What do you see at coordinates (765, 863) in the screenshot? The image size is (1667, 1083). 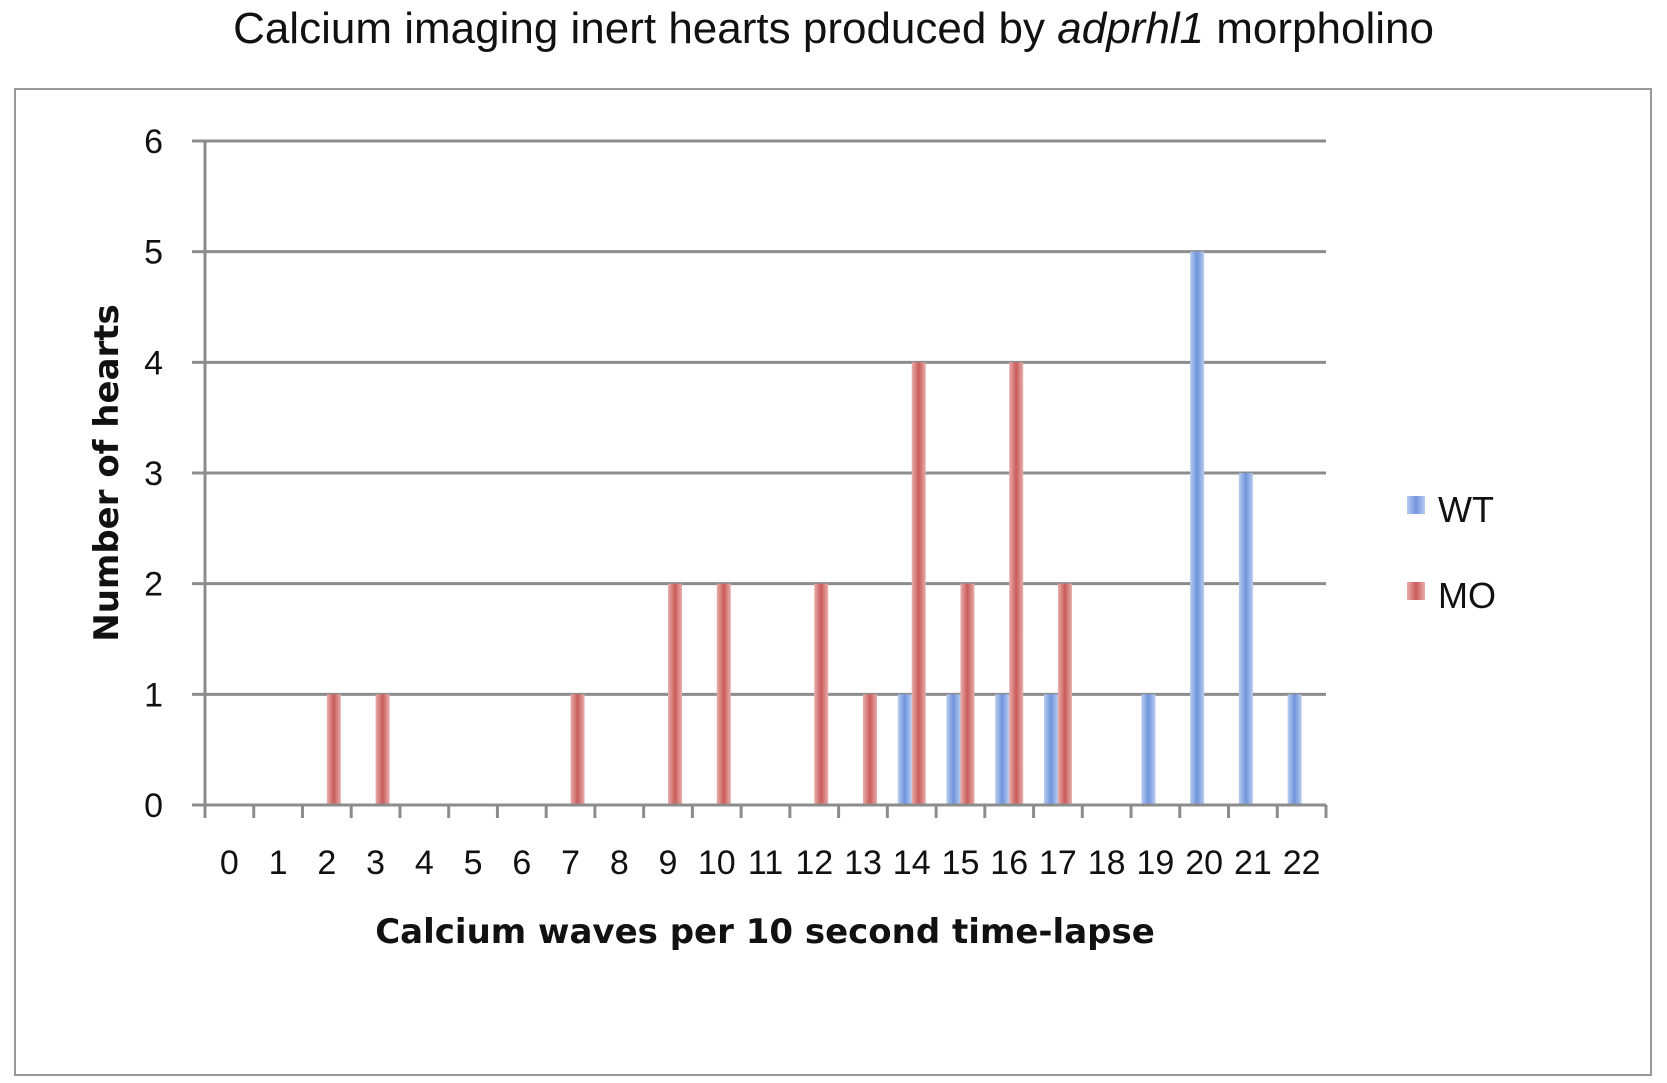 I see `x-tick-label-11: 11` at bounding box center [765, 863].